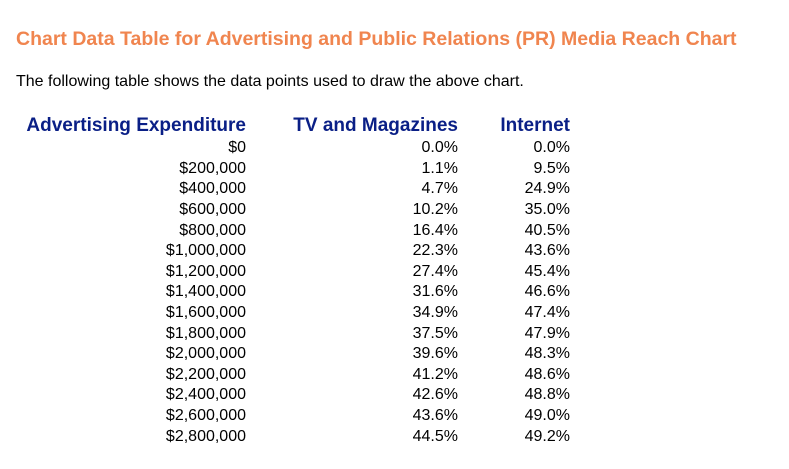  What do you see at coordinates (212, 230) in the screenshot?
I see `cell-expenditure: $800,000` at bounding box center [212, 230].